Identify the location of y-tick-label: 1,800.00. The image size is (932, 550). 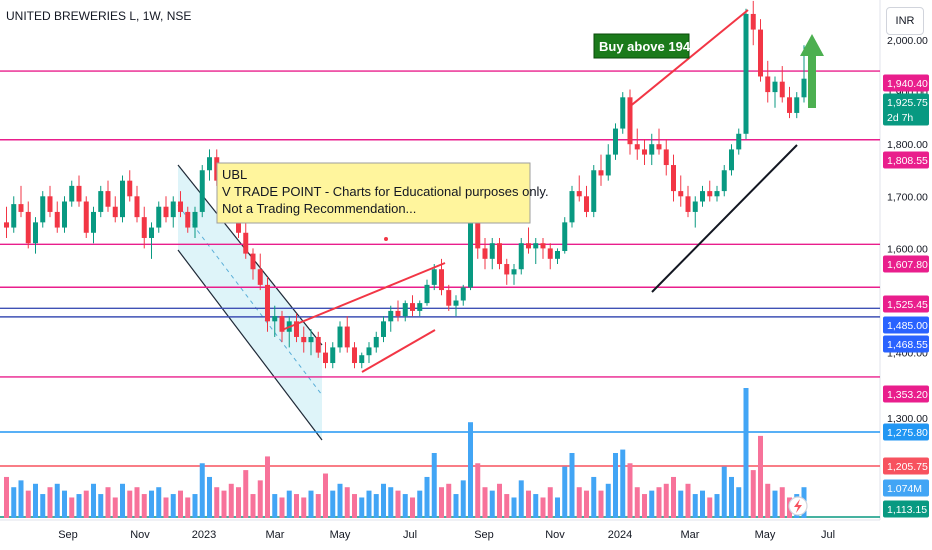
(907, 145).